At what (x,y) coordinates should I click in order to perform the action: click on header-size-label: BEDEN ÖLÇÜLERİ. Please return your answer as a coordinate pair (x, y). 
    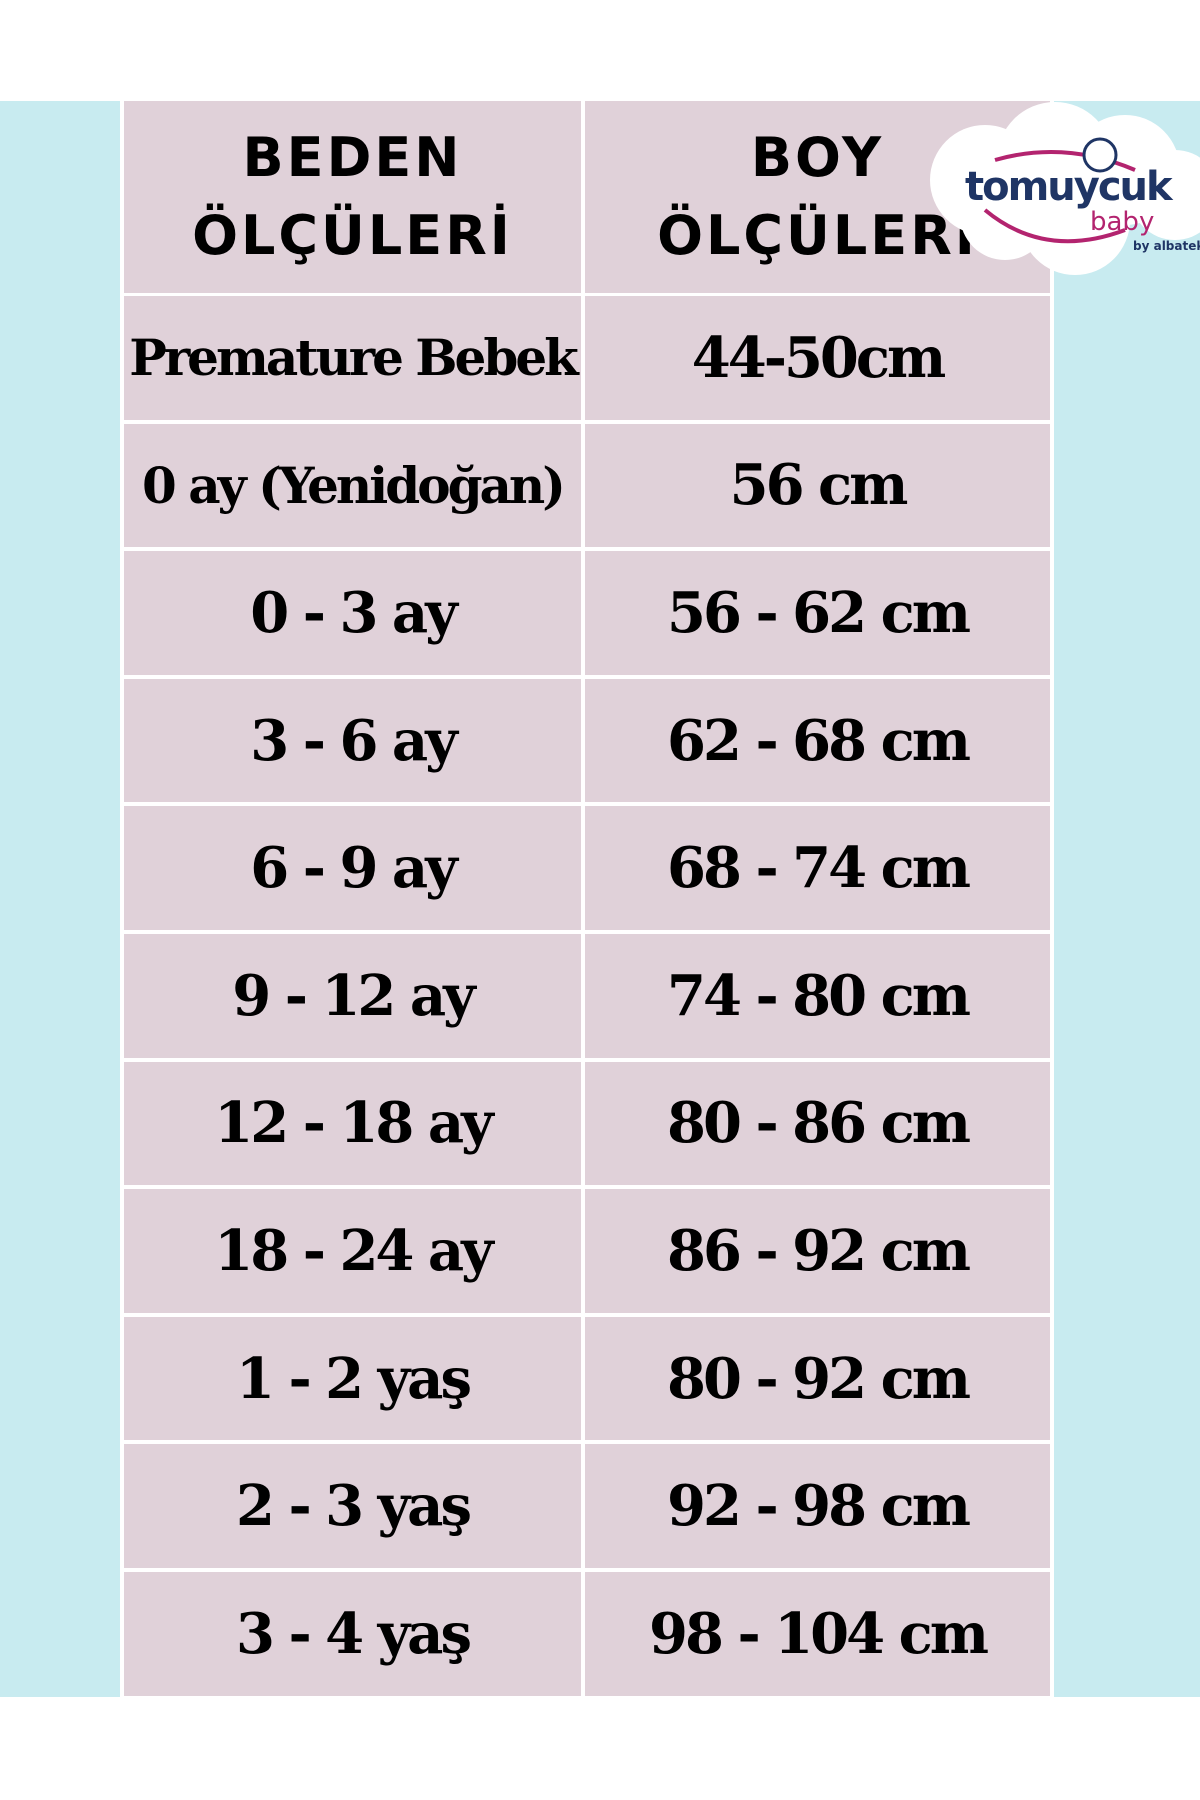
    Looking at the image, I should click on (352, 196).